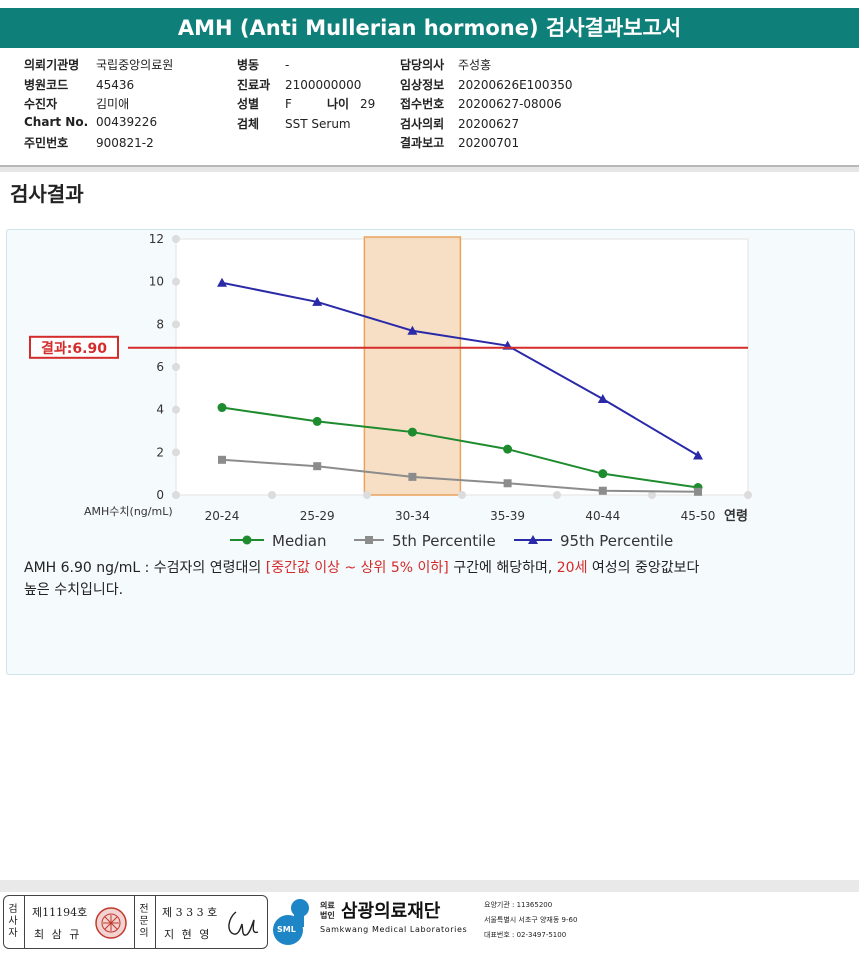 This screenshot has height=960, width=859. I want to click on x-tick-label: 30-34, so click(412, 516).